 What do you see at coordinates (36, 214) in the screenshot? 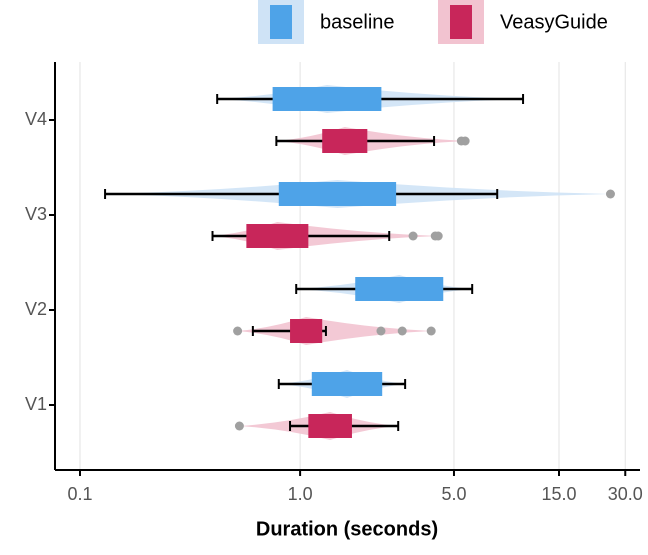
I see `y-tick-label: V3` at bounding box center [36, 214].